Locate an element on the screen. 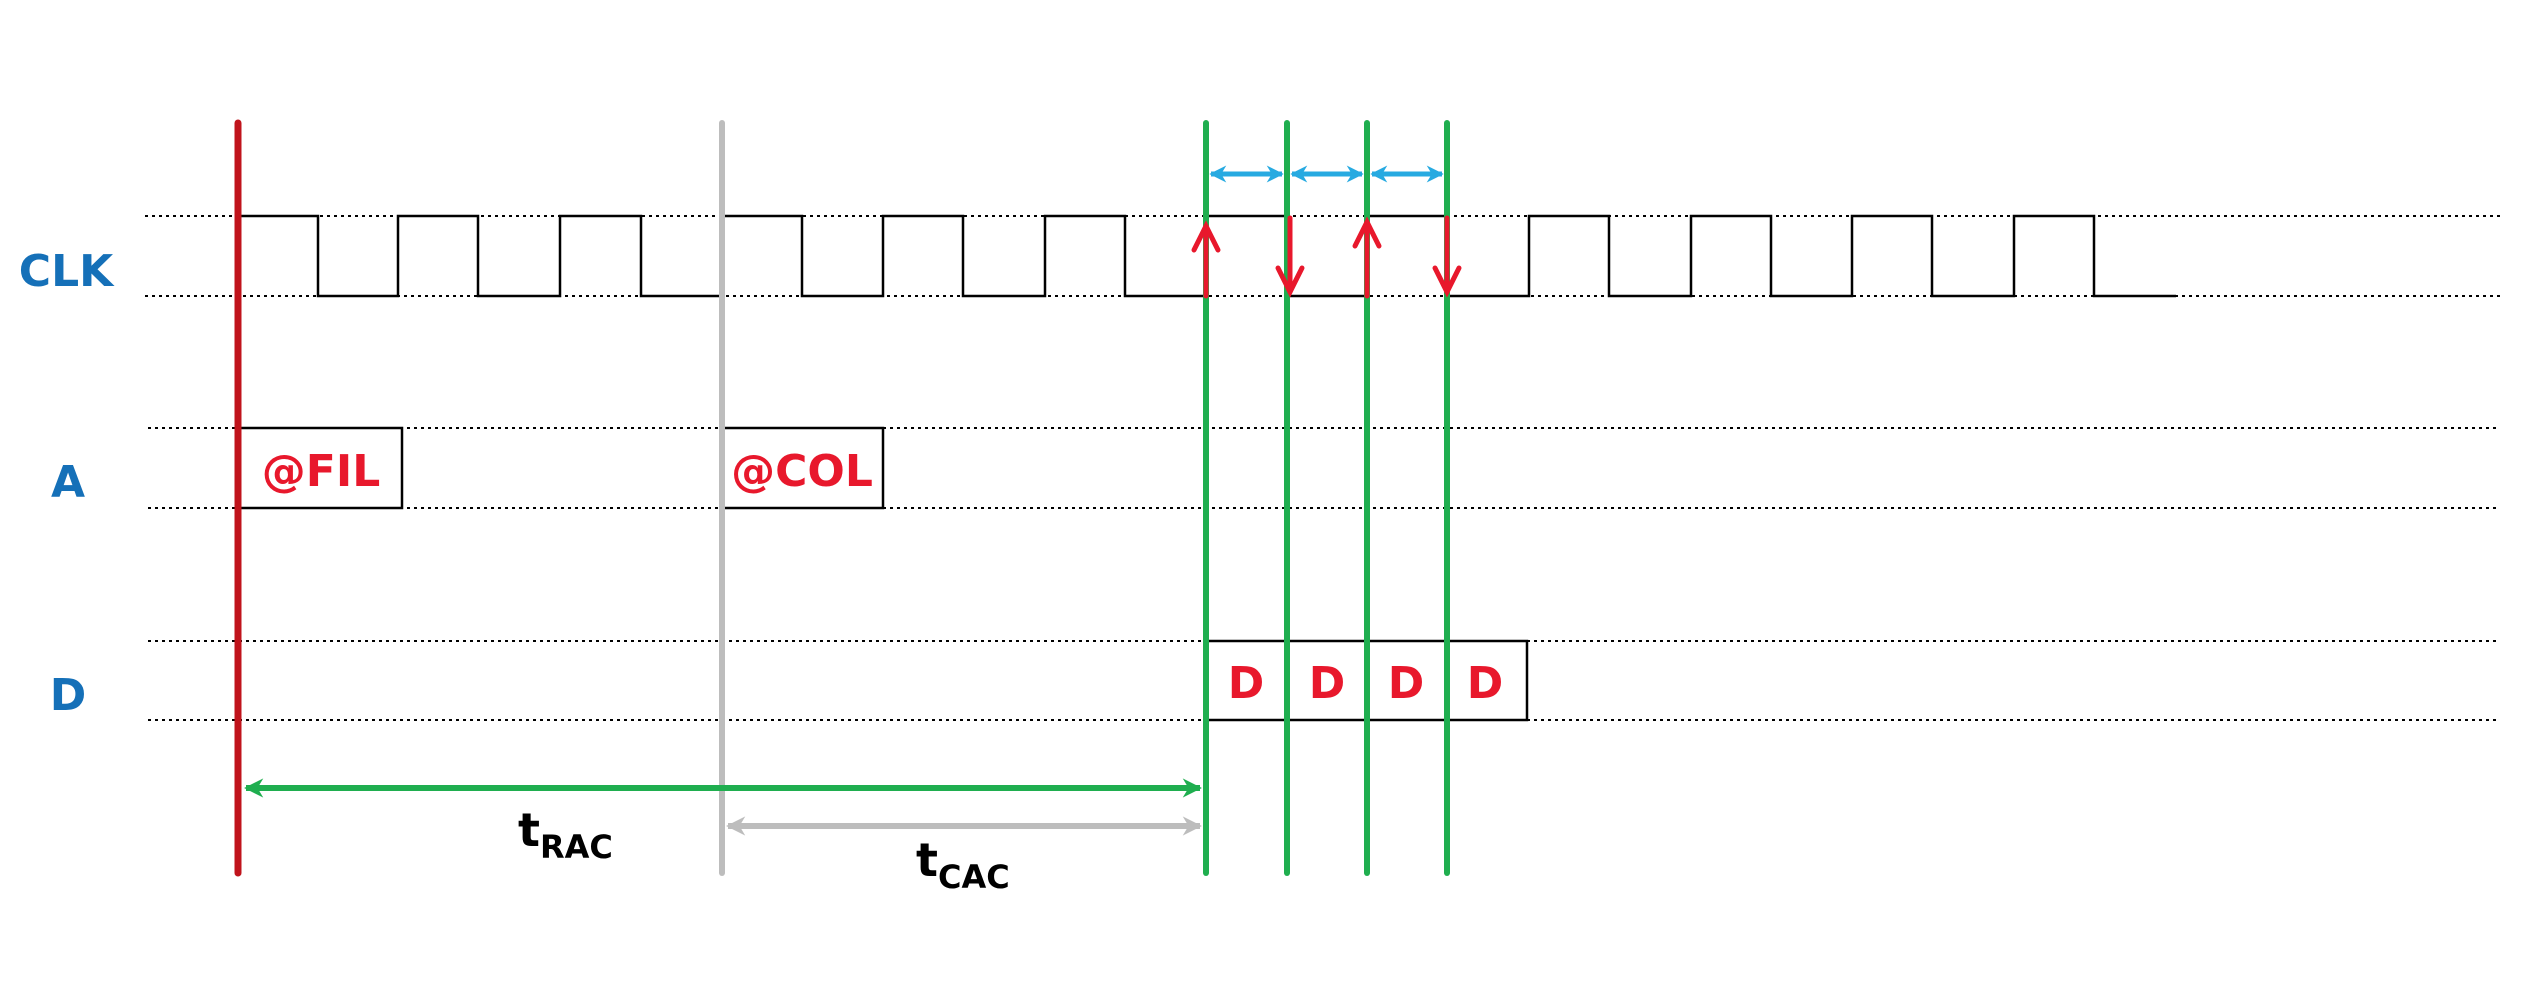 The image size is (2546, 982). row-address-box: @FIL is located at coordinates (321, 468).